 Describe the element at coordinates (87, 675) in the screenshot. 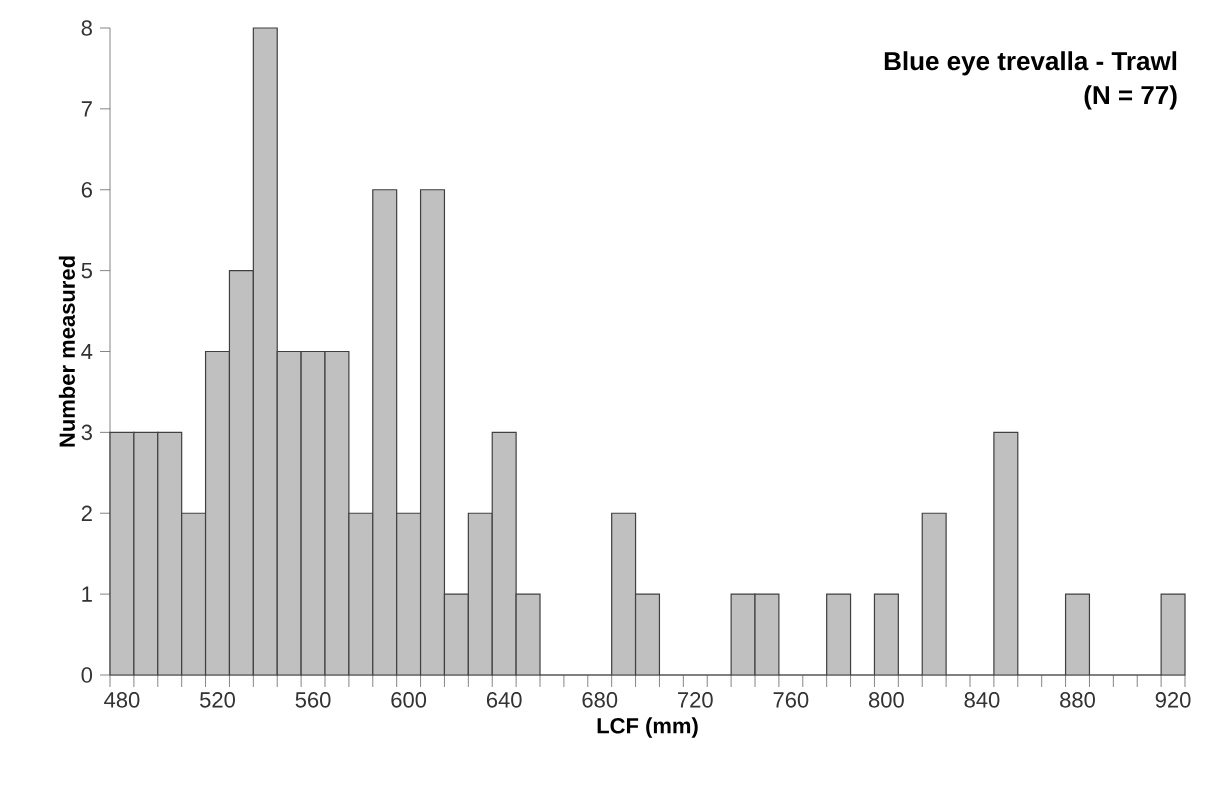

I see `y-tick-label: 0` at that location.